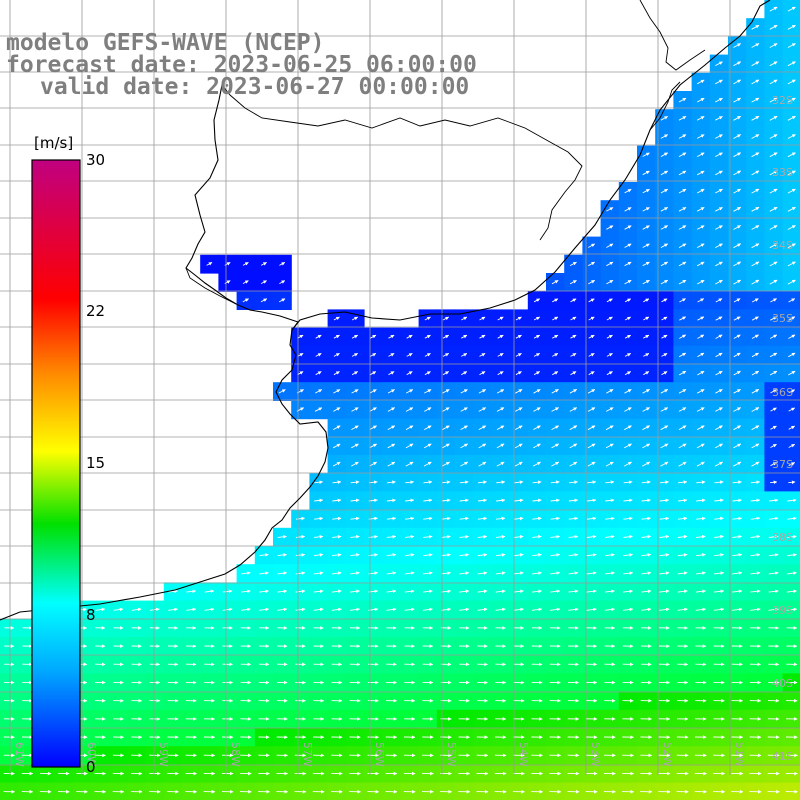 Image resolution: width=800 pixels, height=800 pixels. What do you see at coordinates (782, 537) in the screenshot?
I see `lat-label-38s: 38S` at bounding box center [782, 537].